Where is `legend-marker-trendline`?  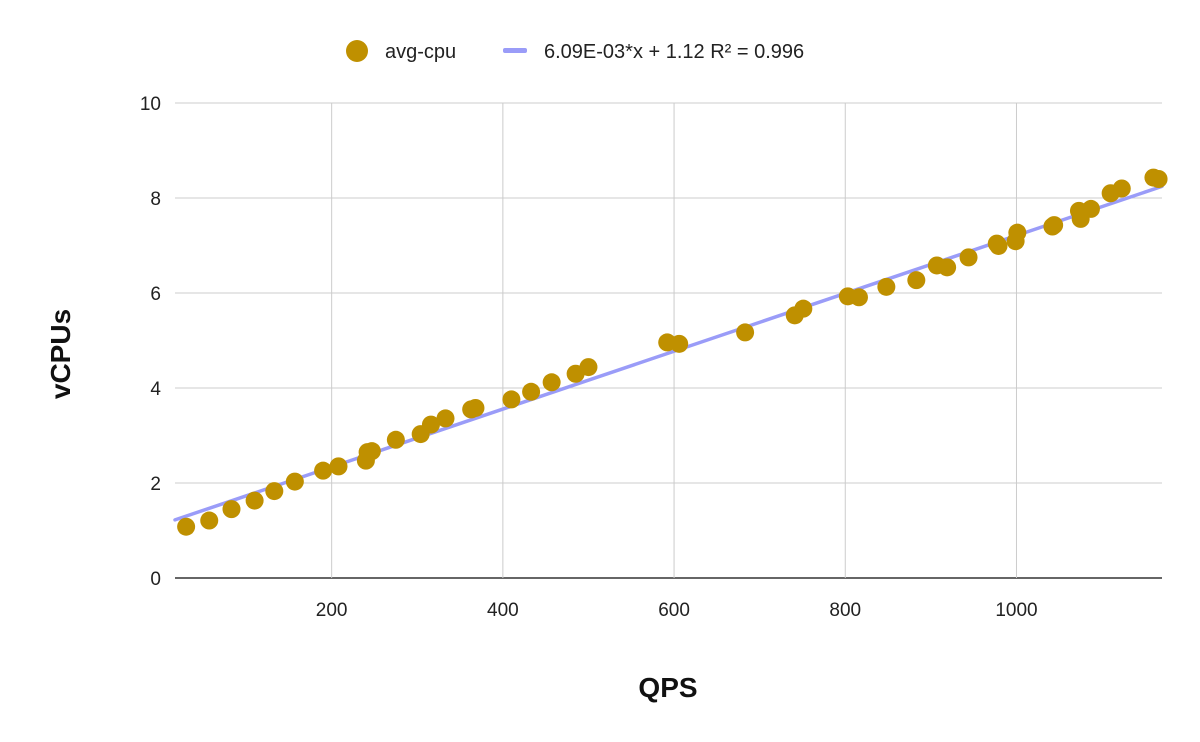
legend-marker-trendline is located at coordinates (515, 50).